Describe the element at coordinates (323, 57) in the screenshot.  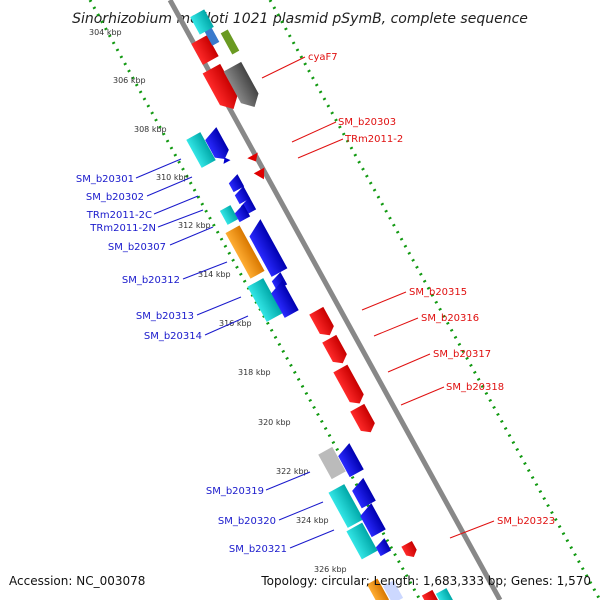
I see `label-cyaF7: cyaF7` at that location.